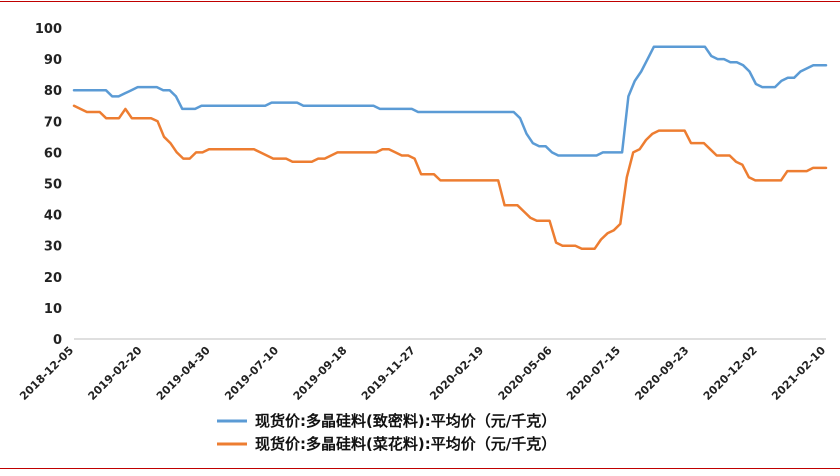 This screenshot has height=476, width=840. What do you see at coordinates (405, 444) in the screenshot?
I see `legend-label-2: 现货价:多晶硅料(菜花料):平均价（元/千克）` at bounding box center [405, 444].